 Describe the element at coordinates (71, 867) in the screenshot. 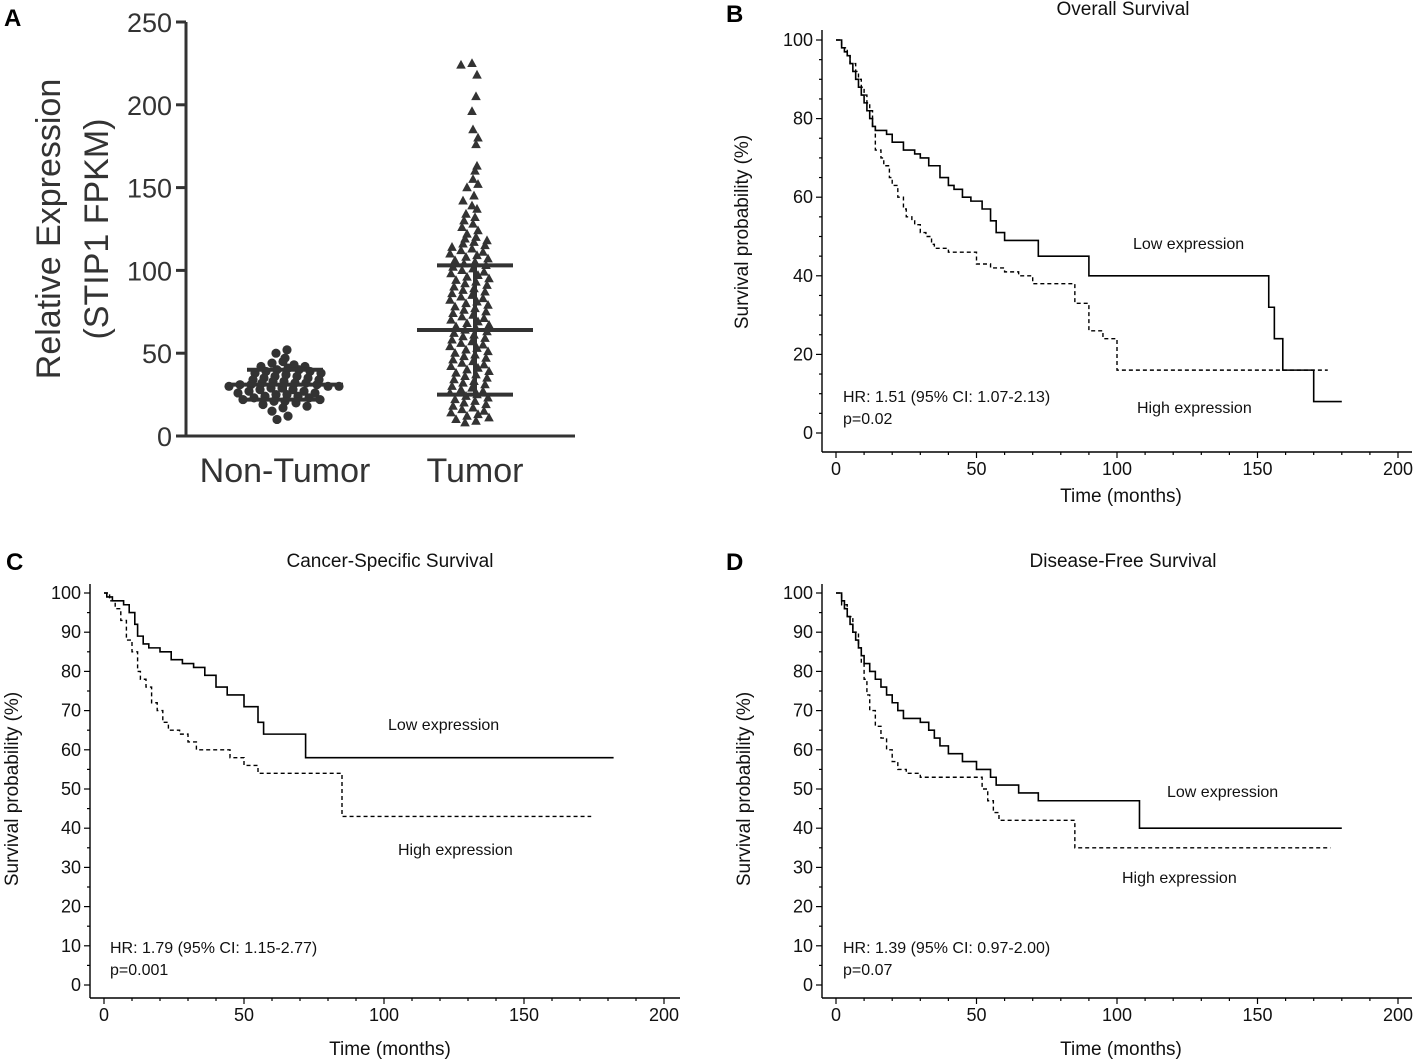

I see `y-tick-label: 30` at that location.